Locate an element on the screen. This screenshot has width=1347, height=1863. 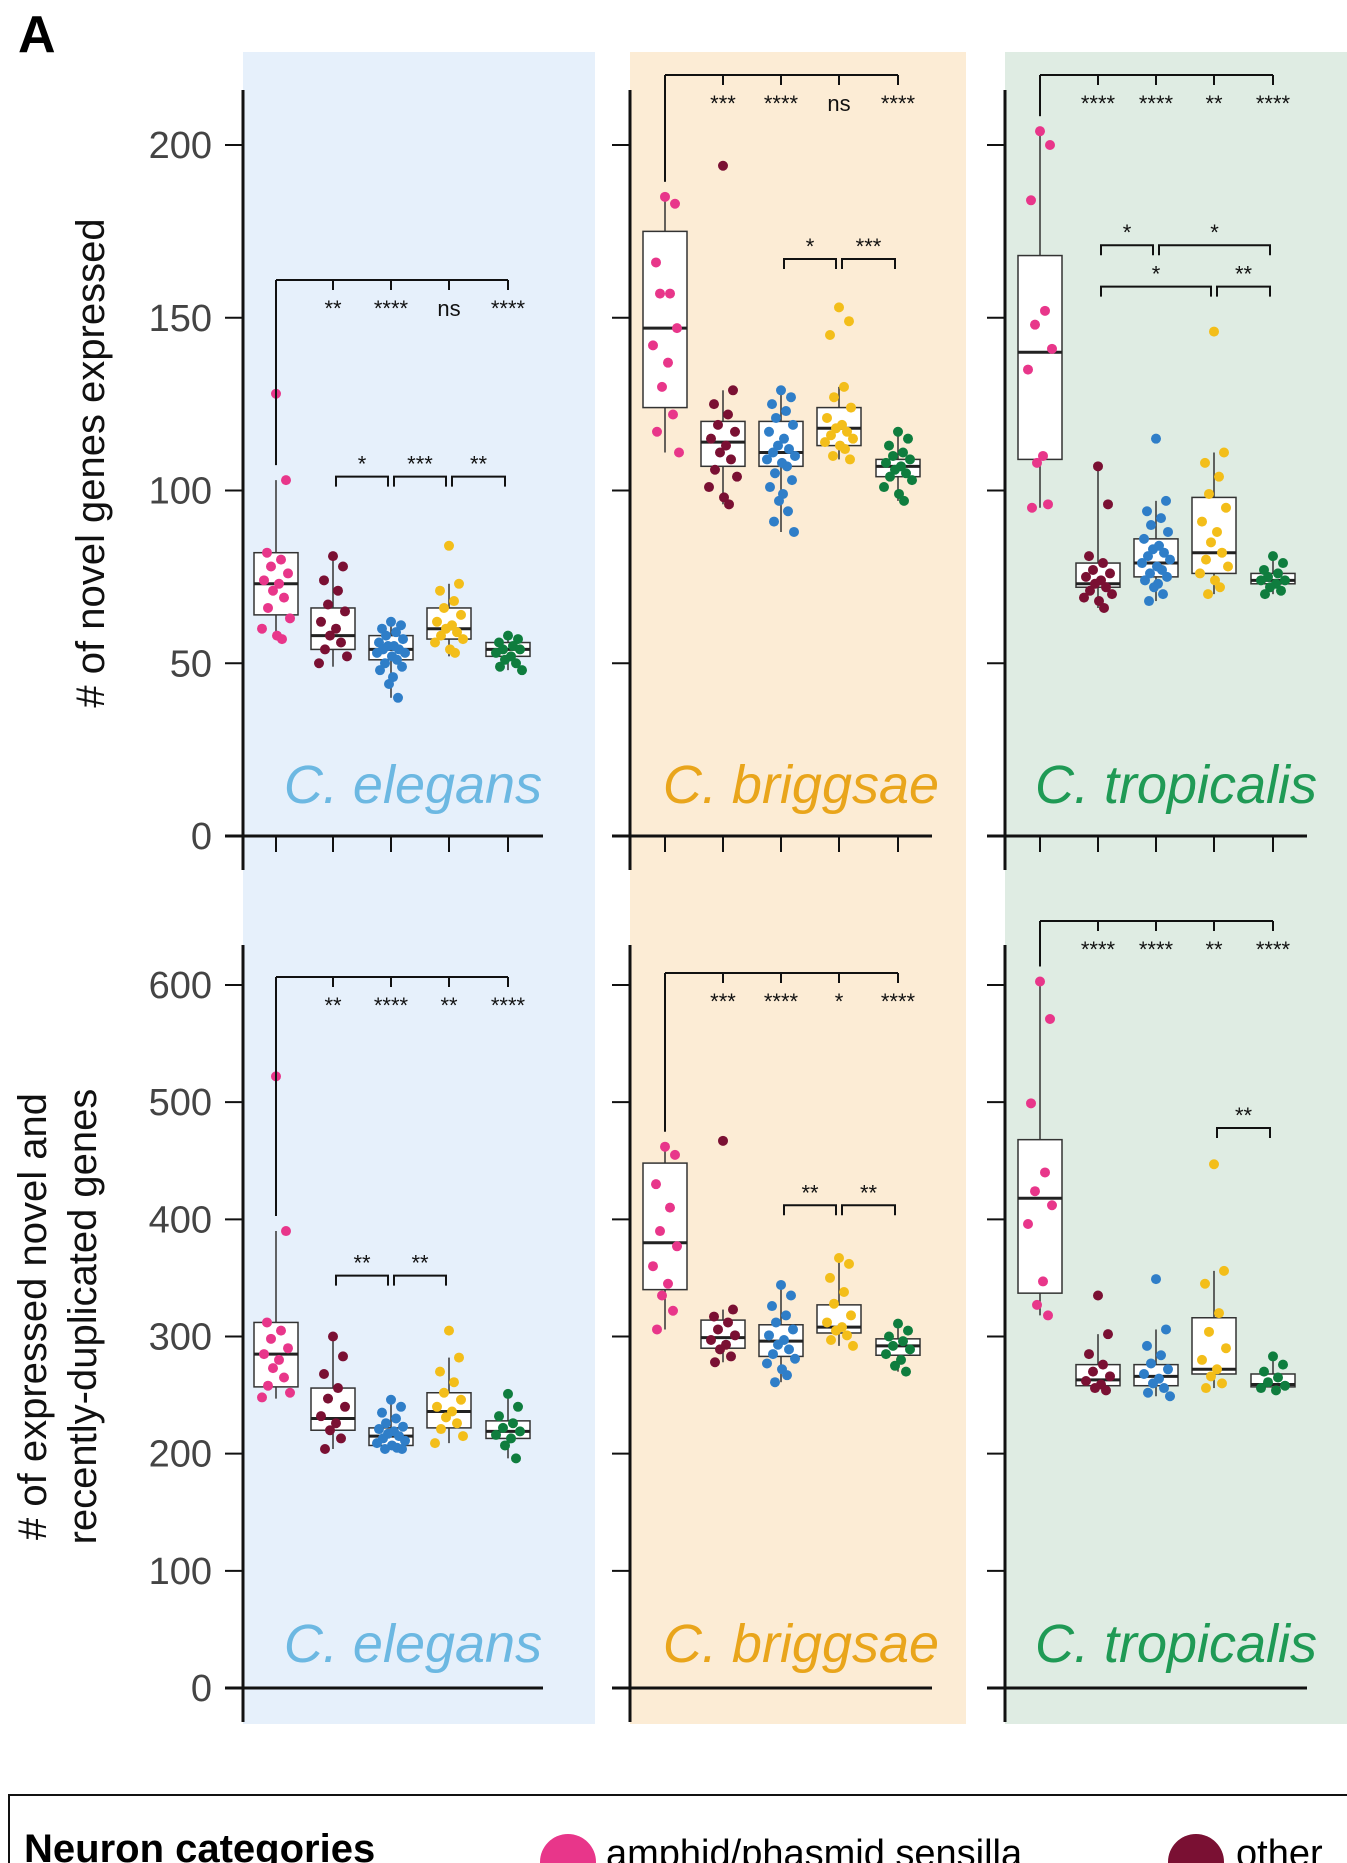
significance-label: * is located at coordinates (839, 1001).